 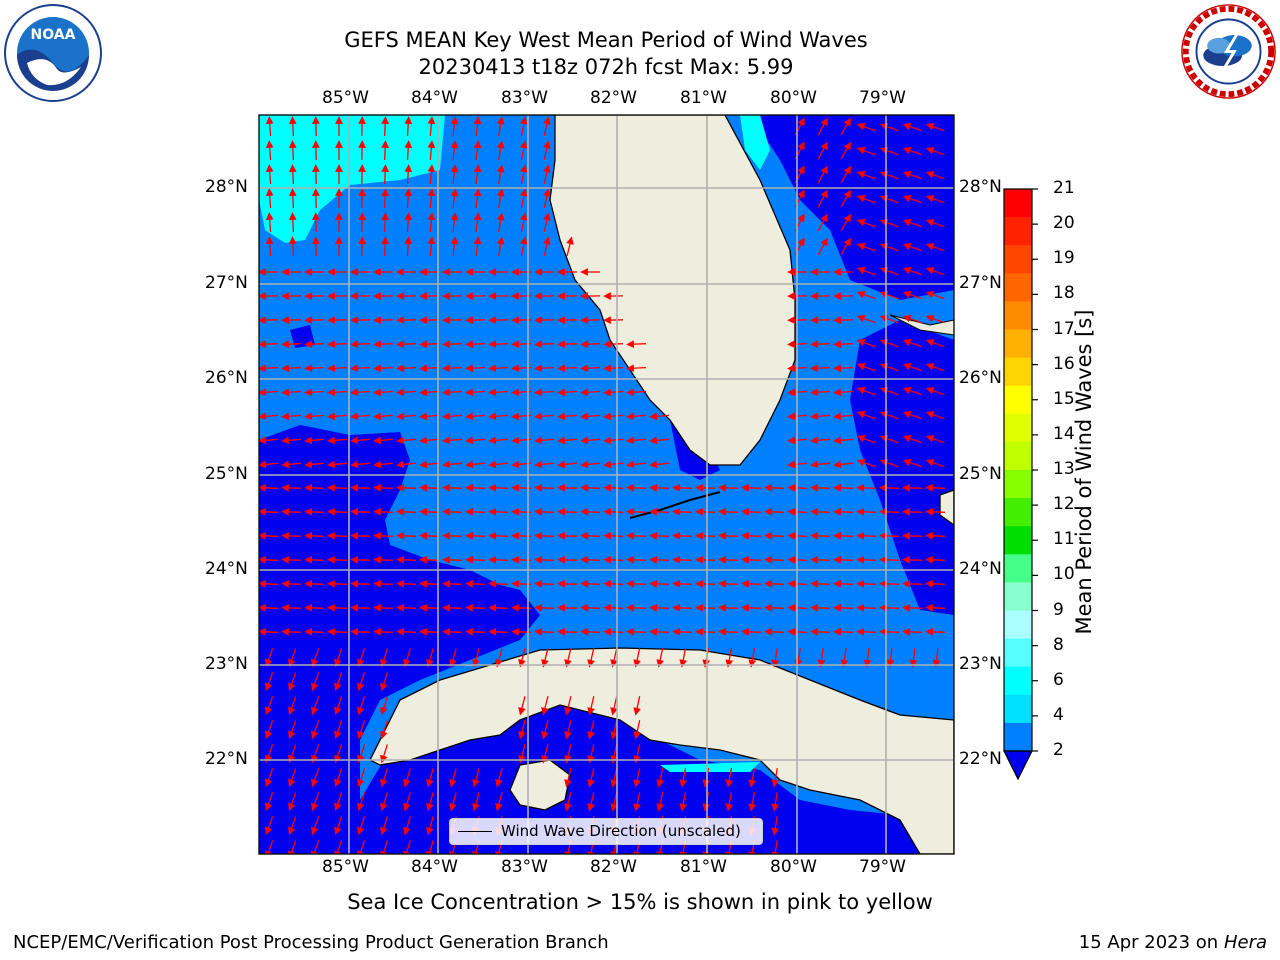 What do you see at coordinates (1064, 328) in the screenshot?
I see `colorbar-tick-label: 17` at bounding box center [1064, 328].